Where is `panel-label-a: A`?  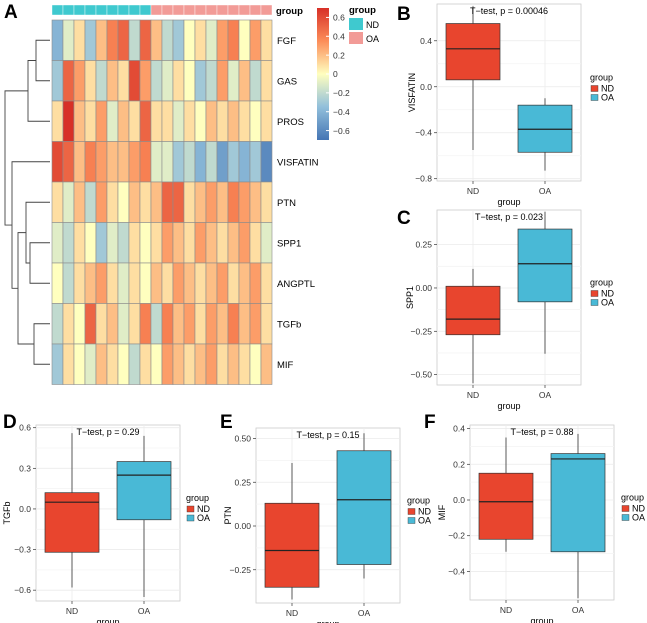 panel-label-a: A is located at coordinates (11, 12).